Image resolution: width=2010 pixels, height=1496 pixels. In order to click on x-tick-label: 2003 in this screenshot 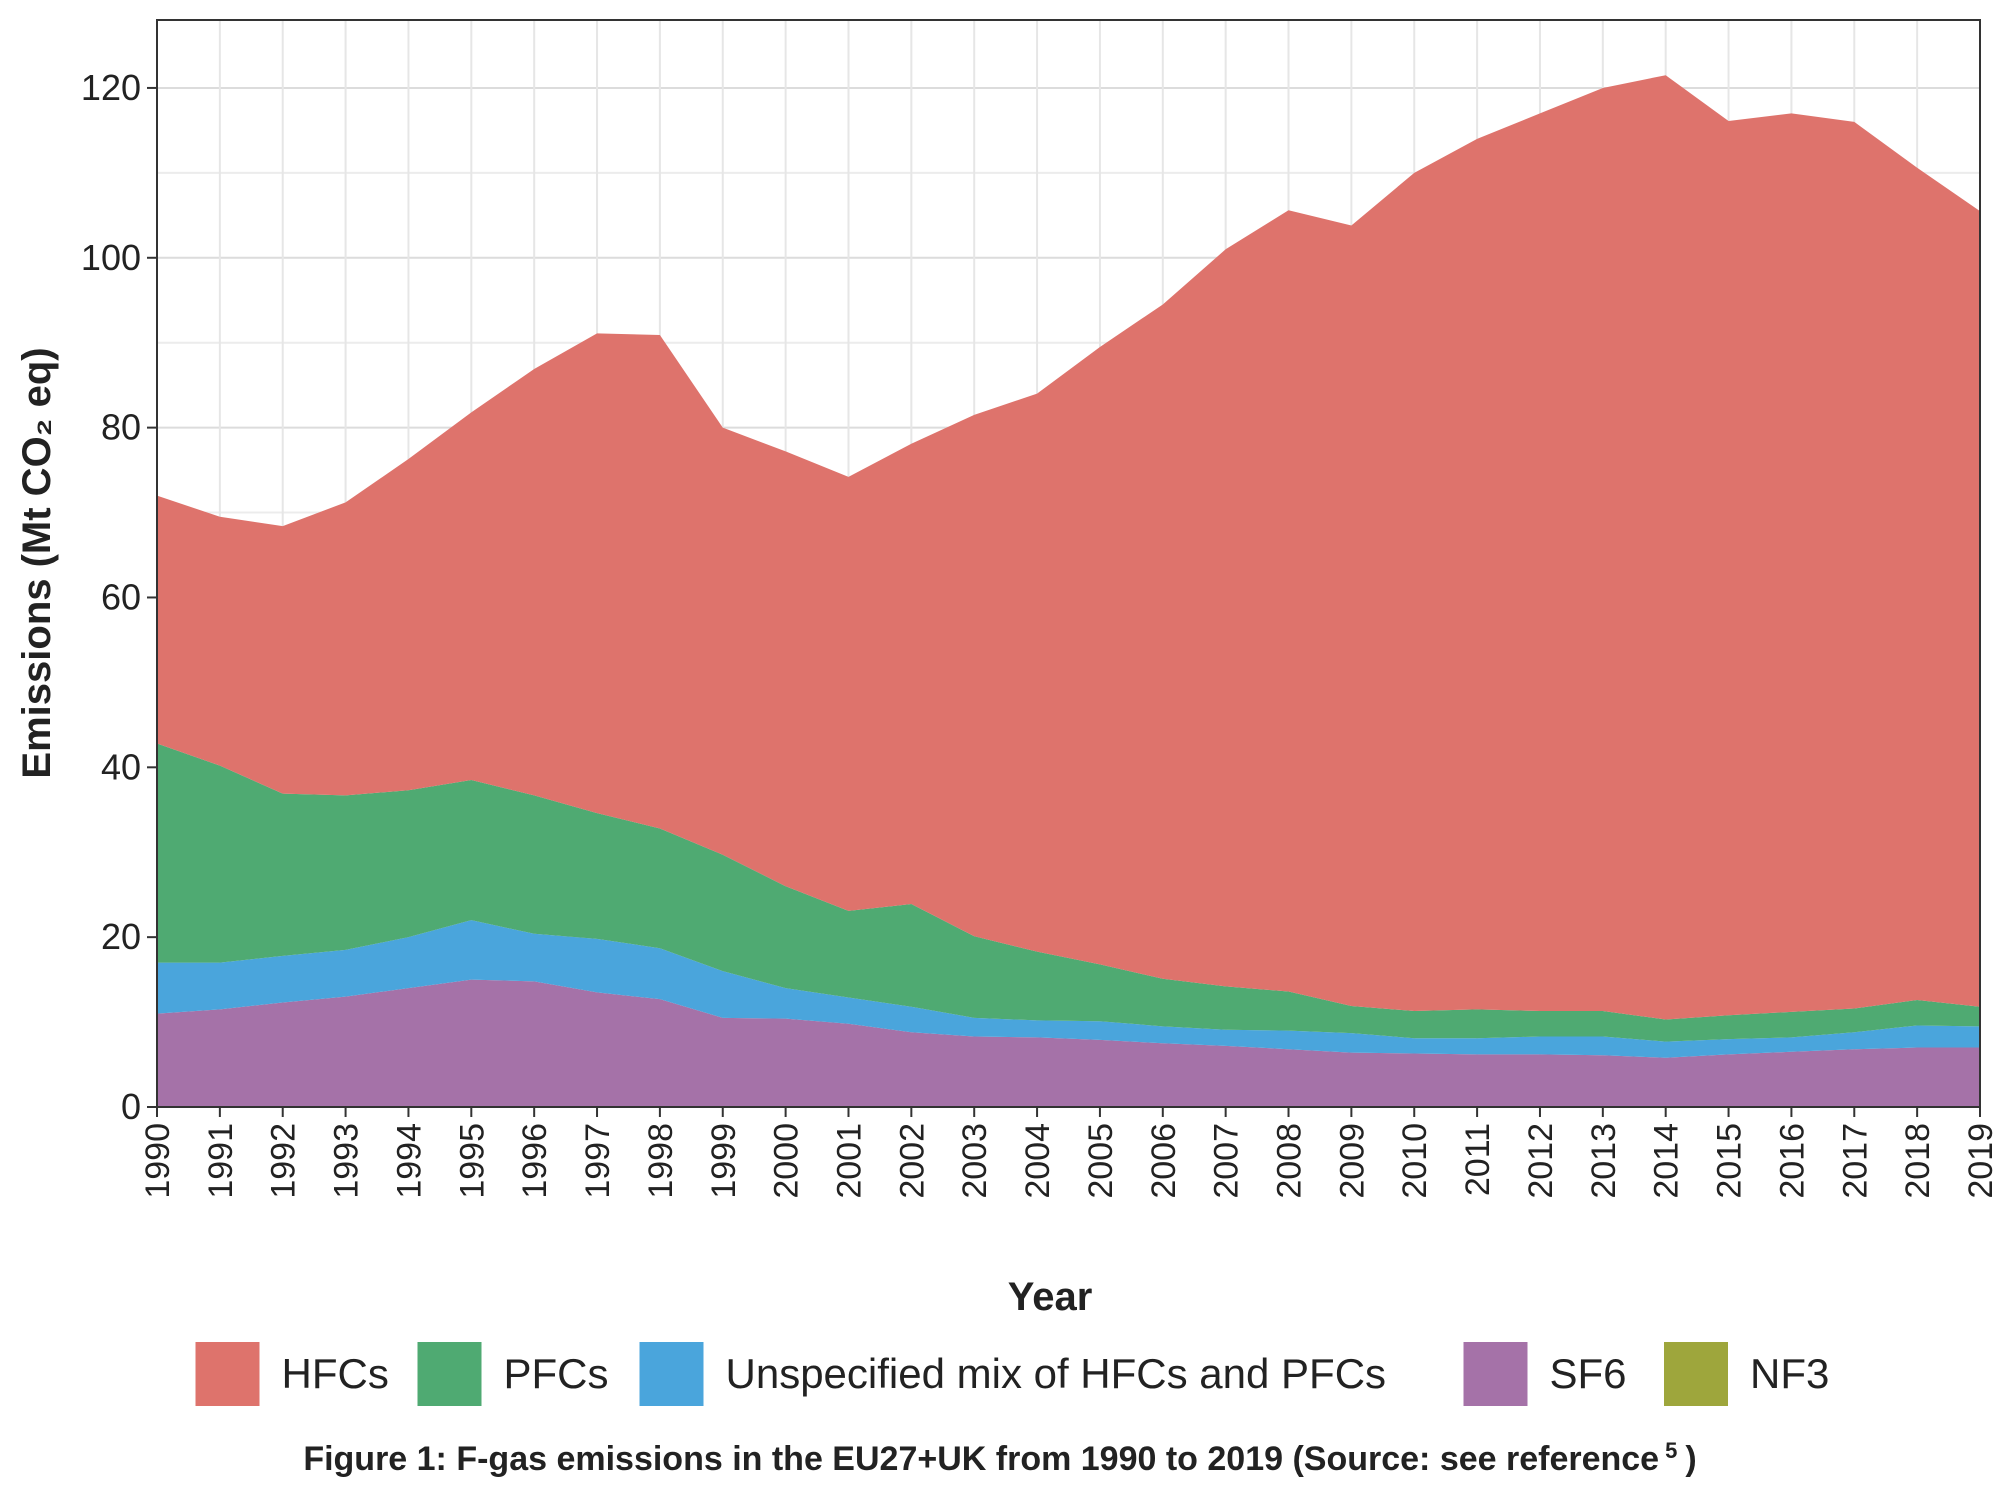, I will do `click(975, 1161)`.